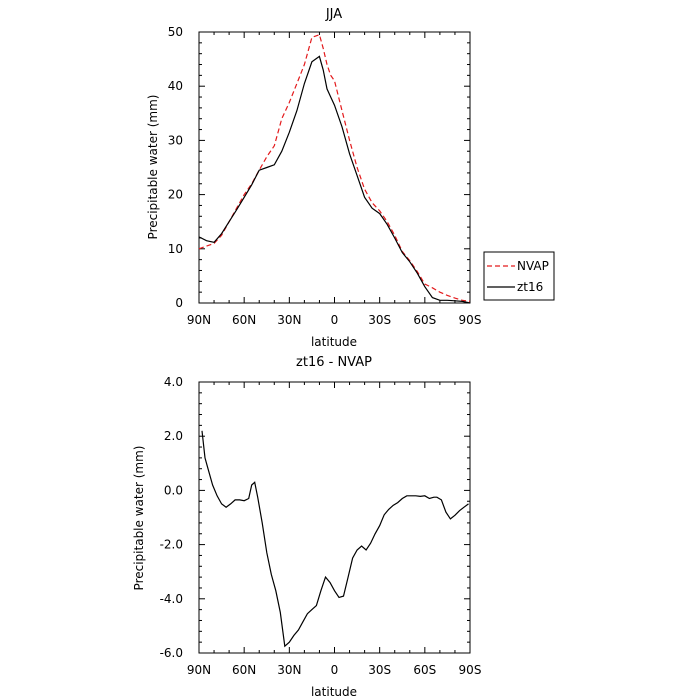 This screenshot has width=700, height=700. What do you see at coordinates (379, 320) in the screenshot?
I see `top-x-tick-label: 30S` at bounding box center [379, 320].